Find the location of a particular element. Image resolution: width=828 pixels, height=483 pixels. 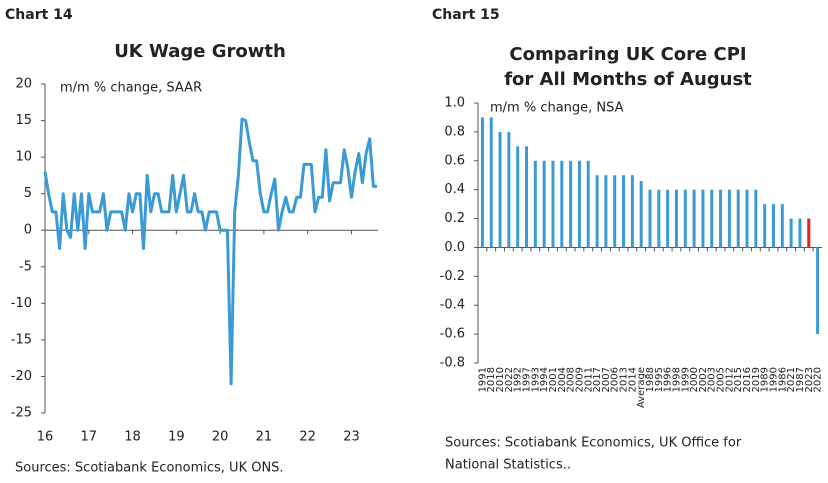

y-tick-label: -0.8 is located at coordinates (452, 363).